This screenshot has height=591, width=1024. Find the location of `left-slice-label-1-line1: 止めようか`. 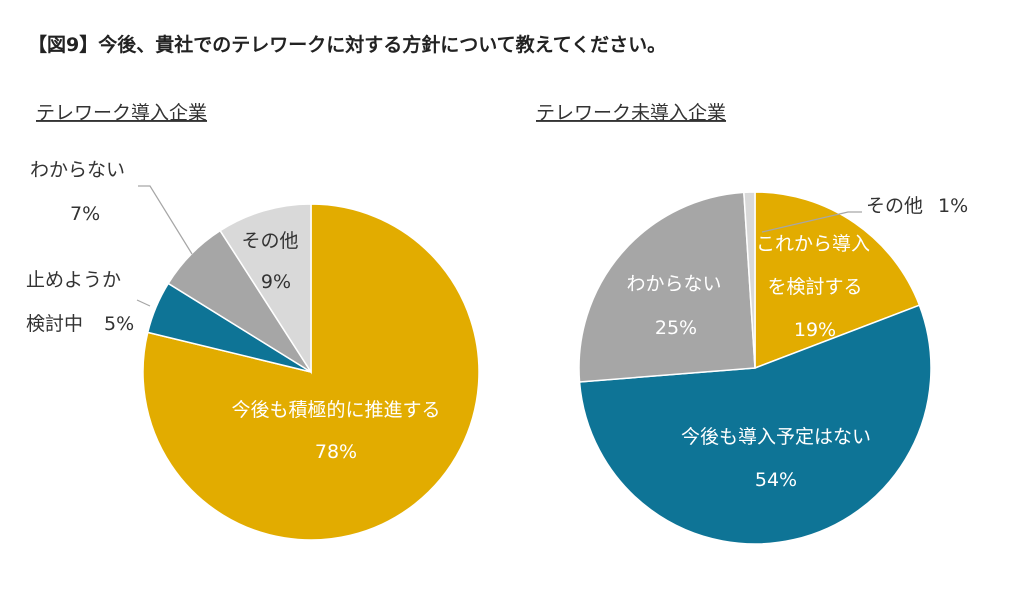

left-slice-label-1-line1: 止めようか is located at coordinates (73, 280).